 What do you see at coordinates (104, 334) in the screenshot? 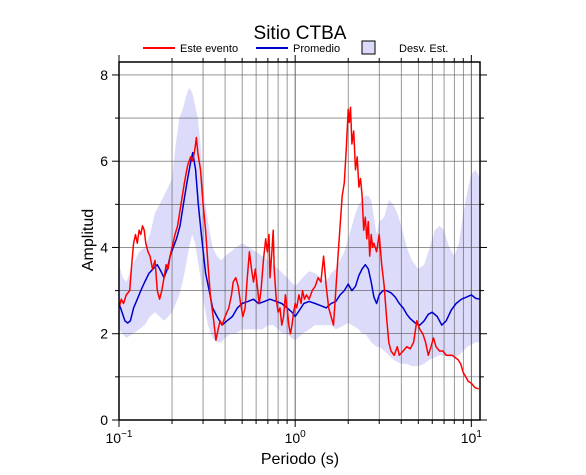
I see `y-tick-label: 2` at bounding box center [104, 334].